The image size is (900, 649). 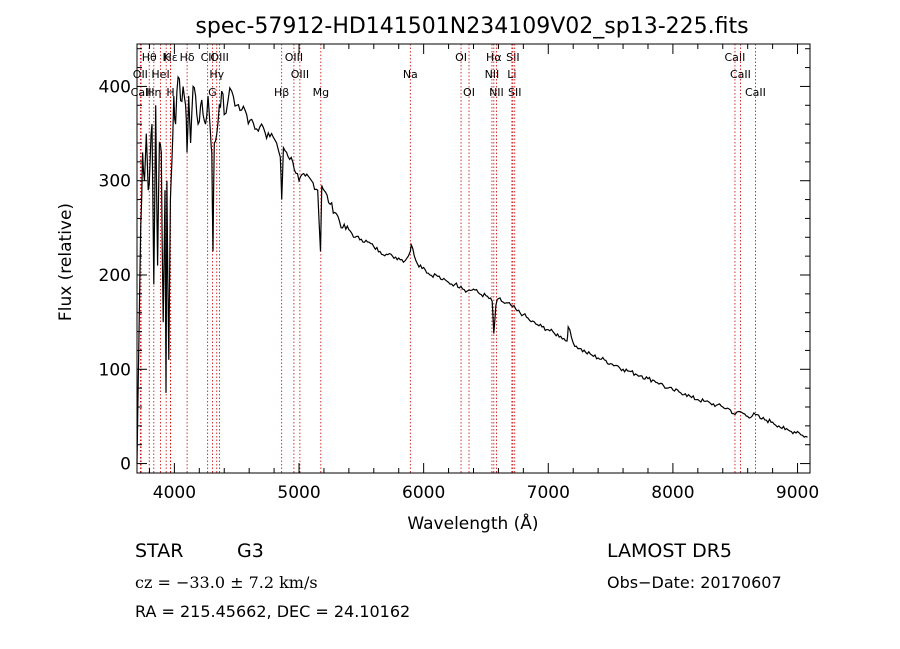 What do you see at coordinates (548, 493) in the screenshot?
I see `x-tick-label: 7000` at bounding box center [548, 493].